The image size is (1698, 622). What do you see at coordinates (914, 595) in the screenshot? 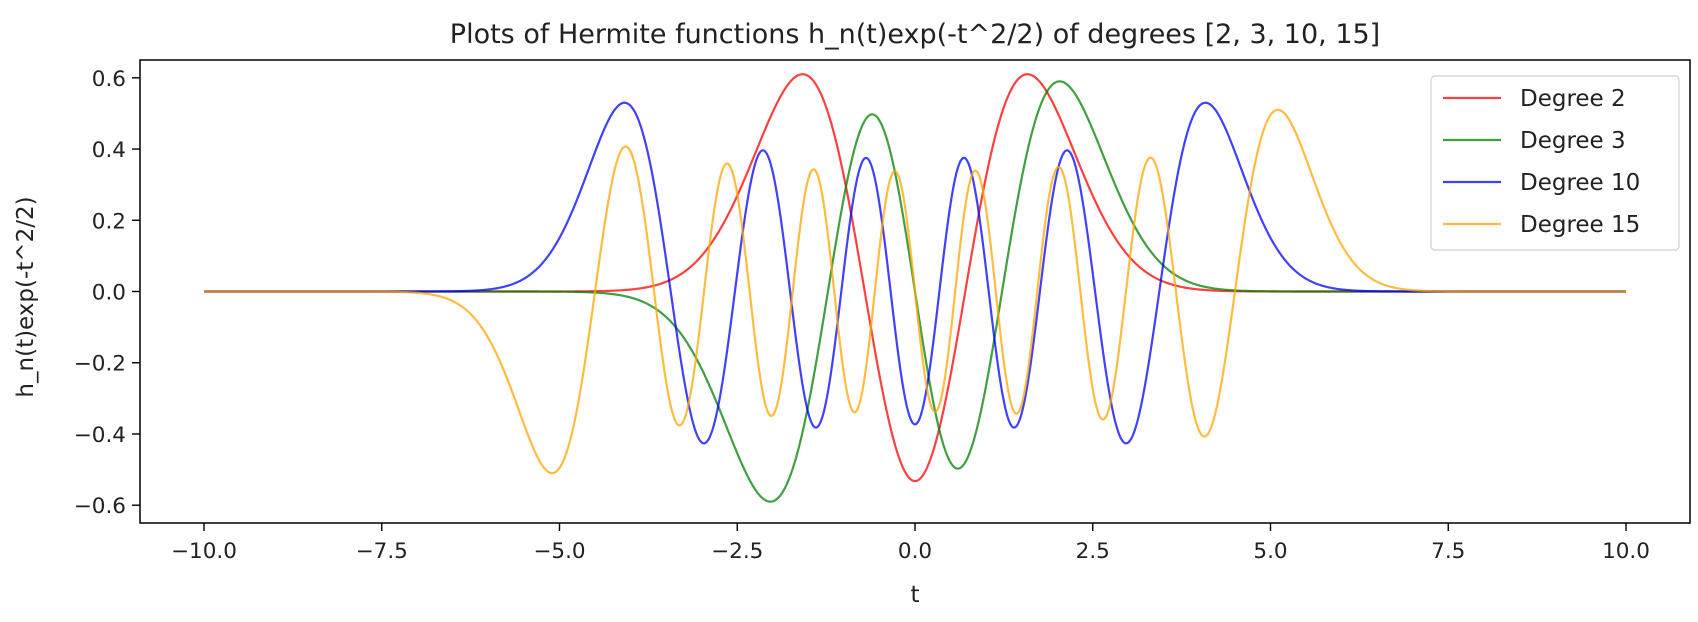
I see `x-axis-label: t` at bounding box center [914, 595].